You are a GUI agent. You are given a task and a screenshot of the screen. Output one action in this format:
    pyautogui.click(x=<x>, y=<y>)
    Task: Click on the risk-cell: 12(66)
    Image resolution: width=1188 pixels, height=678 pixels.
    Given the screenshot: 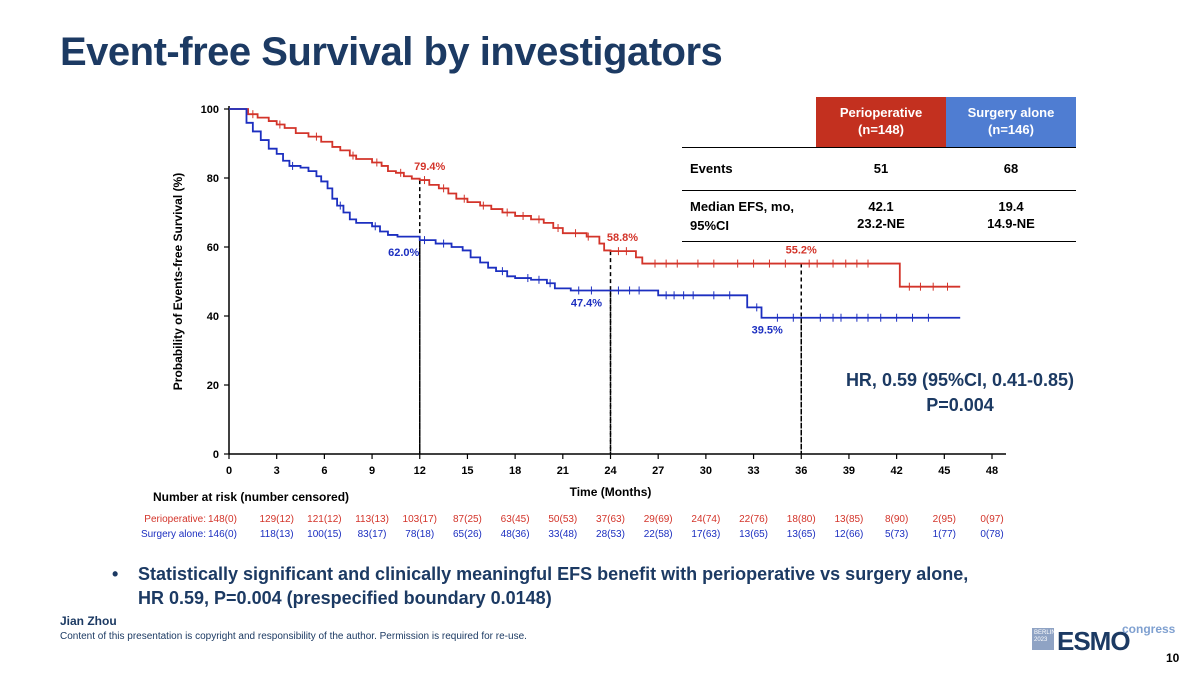 What is the action you would take?
    pyautogui.click(x=848, y=534)
    